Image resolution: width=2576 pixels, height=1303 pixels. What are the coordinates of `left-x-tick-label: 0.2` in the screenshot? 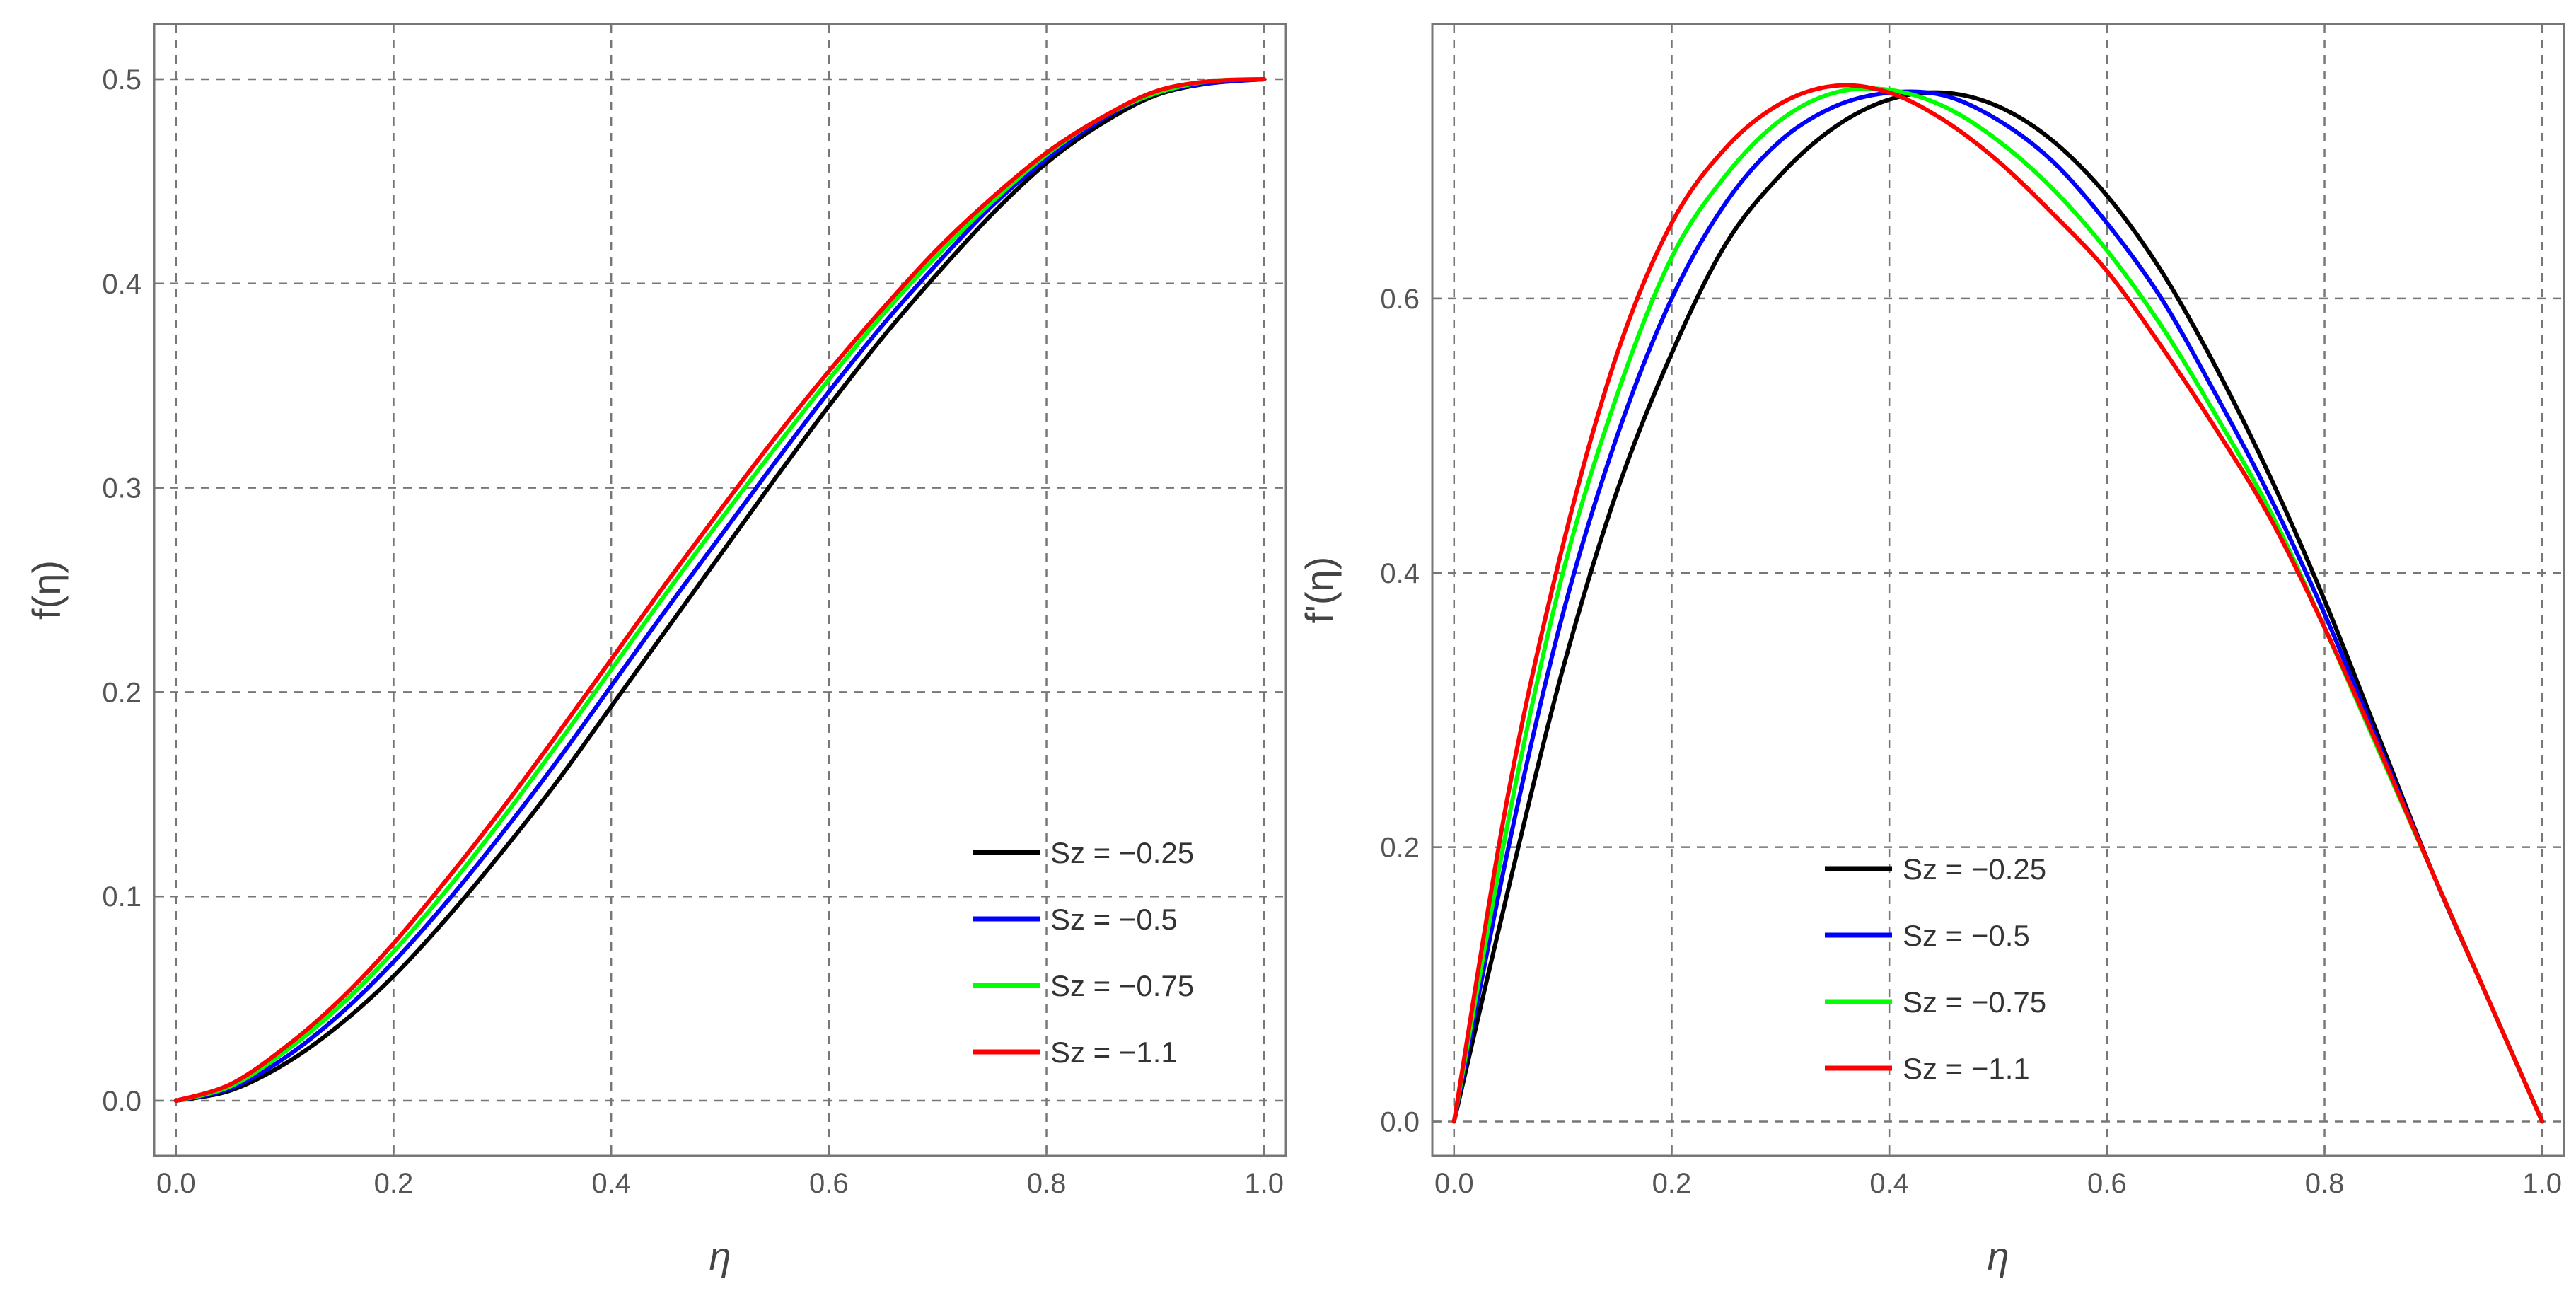 It's located at (394, 1183).